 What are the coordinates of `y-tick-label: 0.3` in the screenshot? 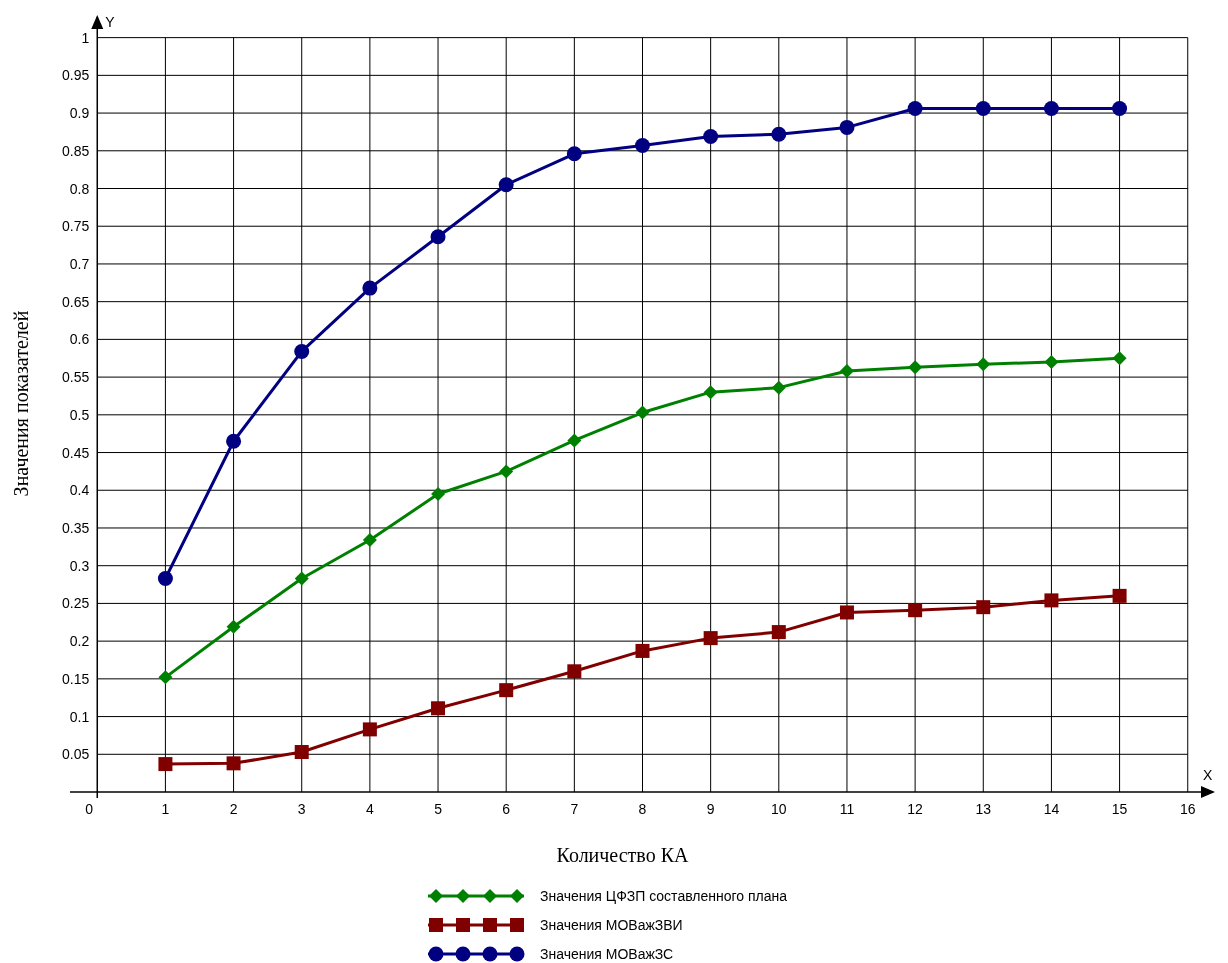 It's located at (79, 565).